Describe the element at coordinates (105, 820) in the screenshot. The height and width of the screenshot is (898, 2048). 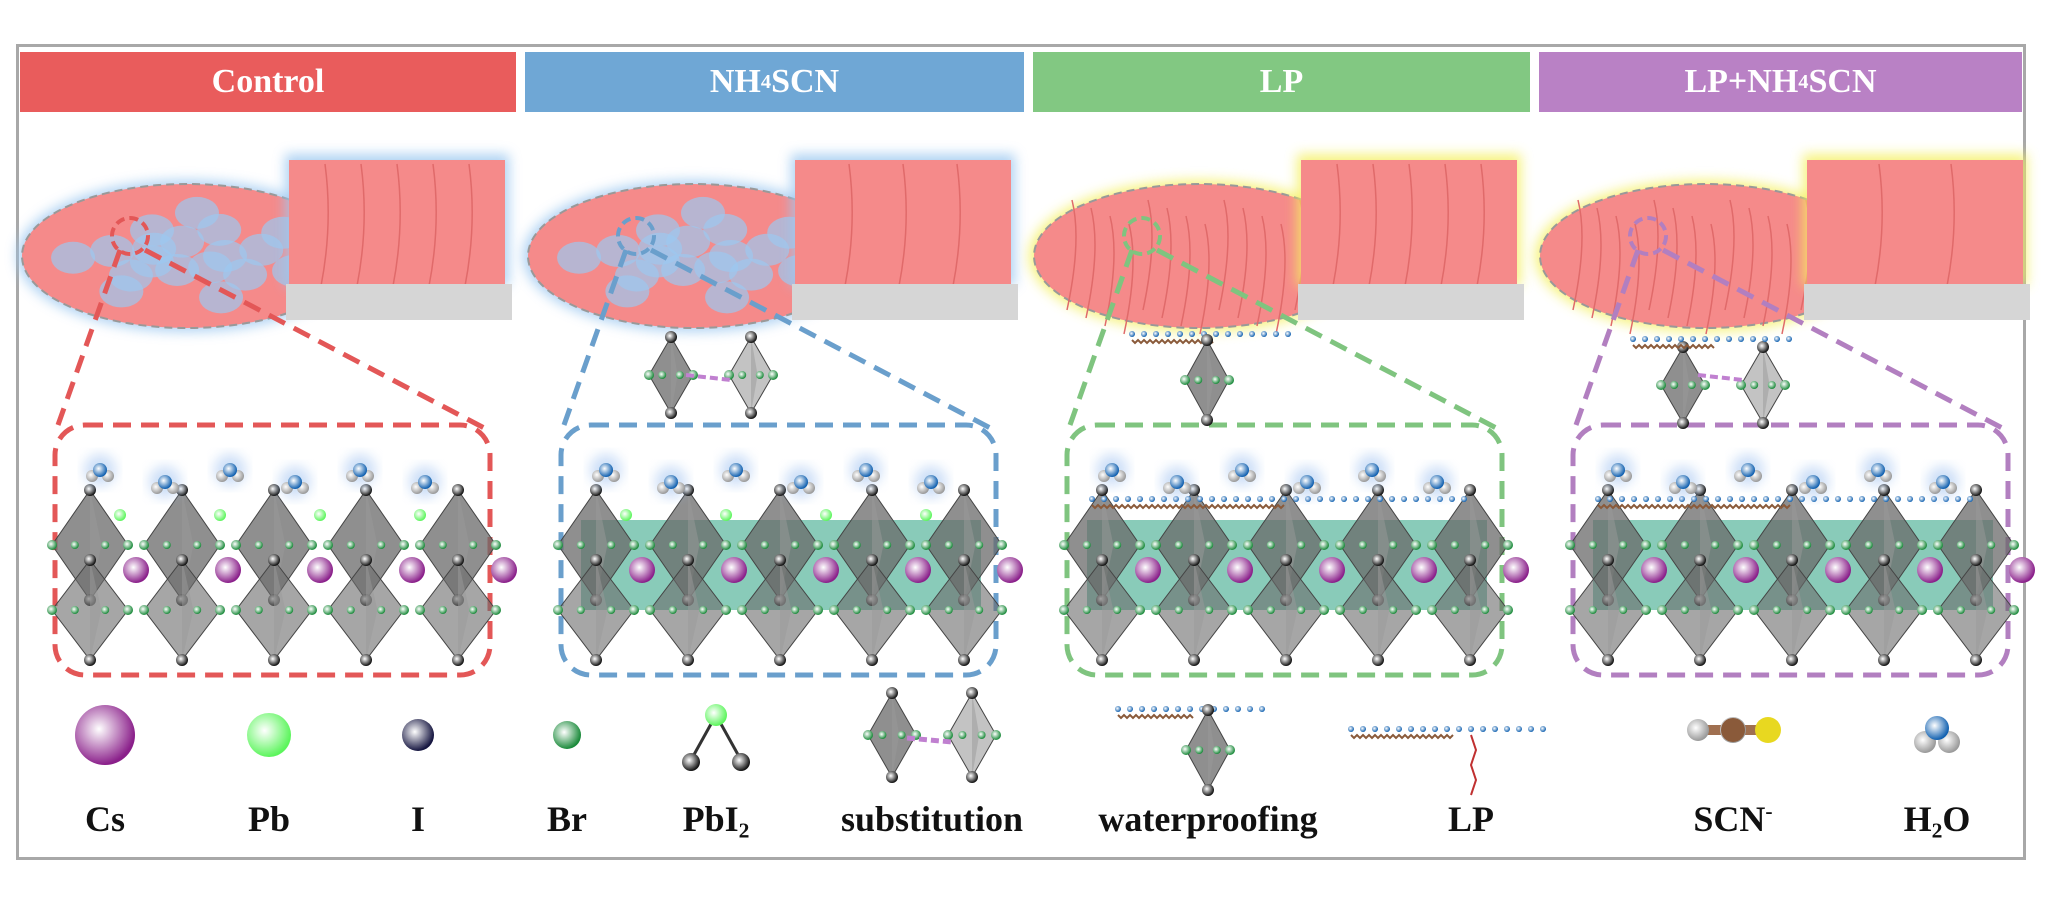
I see `legend-label: Cs` at that location.